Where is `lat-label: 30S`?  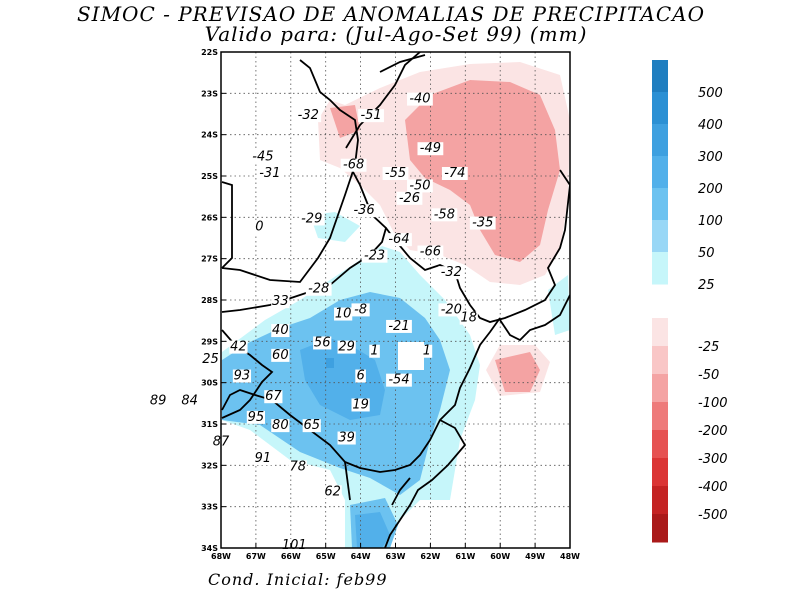
lat-label: 30S is located at coordinates (209, 383).